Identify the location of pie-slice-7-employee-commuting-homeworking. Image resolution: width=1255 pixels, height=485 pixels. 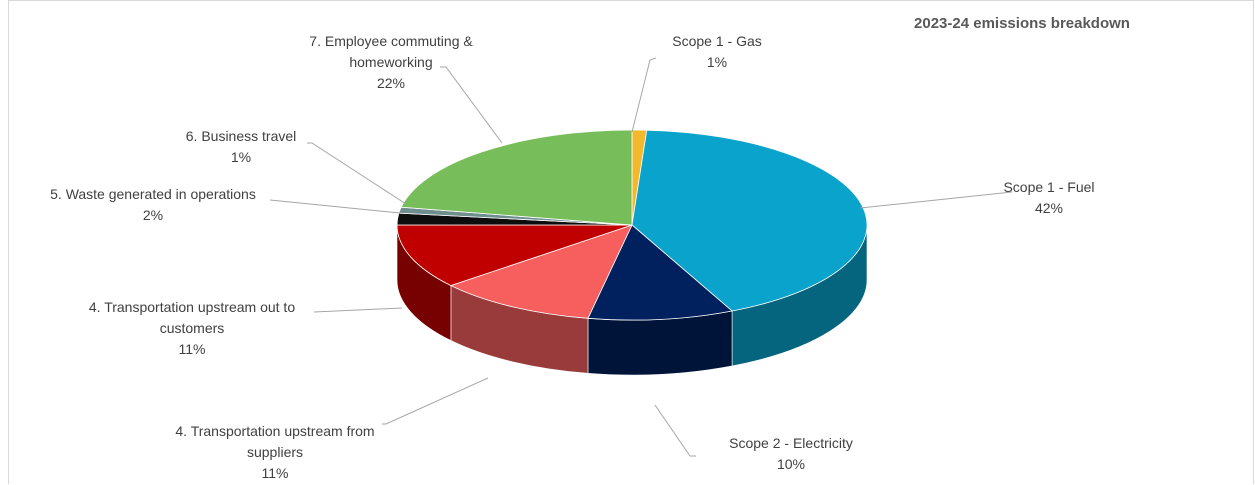
(516, 177).